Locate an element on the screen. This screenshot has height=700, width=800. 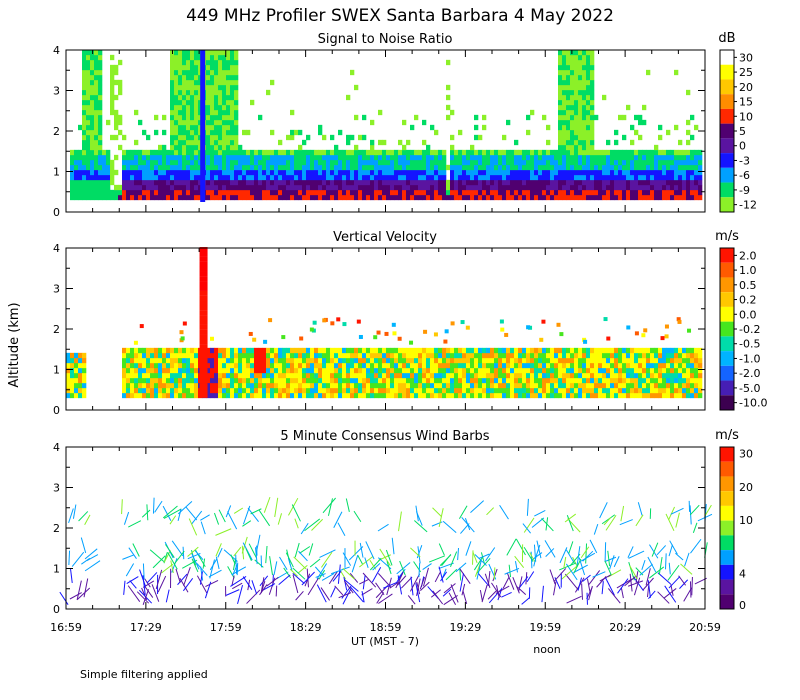
colorbar-label: 15 is located at coordinates (746, 102).